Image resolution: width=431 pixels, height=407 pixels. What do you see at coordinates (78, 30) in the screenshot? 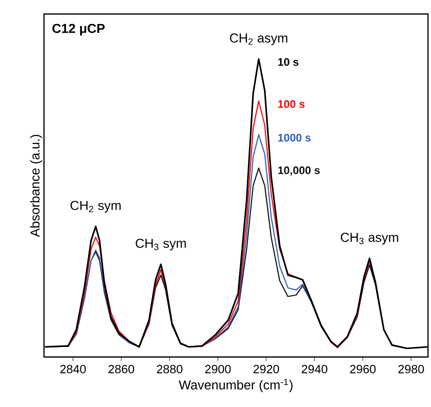
I see `text: C12 μCP` at bounding box center [78, 30].